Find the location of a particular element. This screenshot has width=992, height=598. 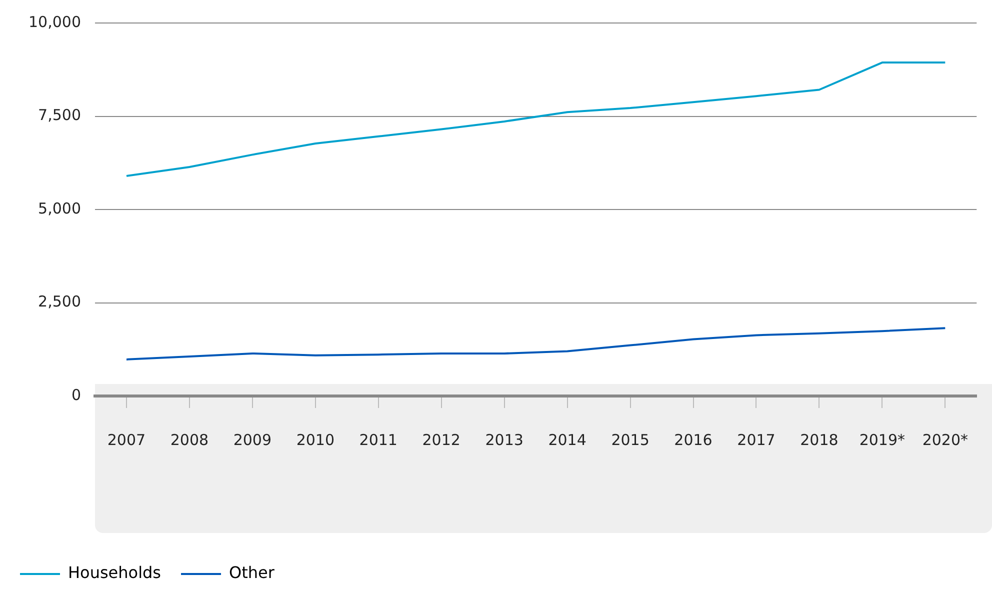

x-tick-label: 2016 is located at coordinates (693, 439).